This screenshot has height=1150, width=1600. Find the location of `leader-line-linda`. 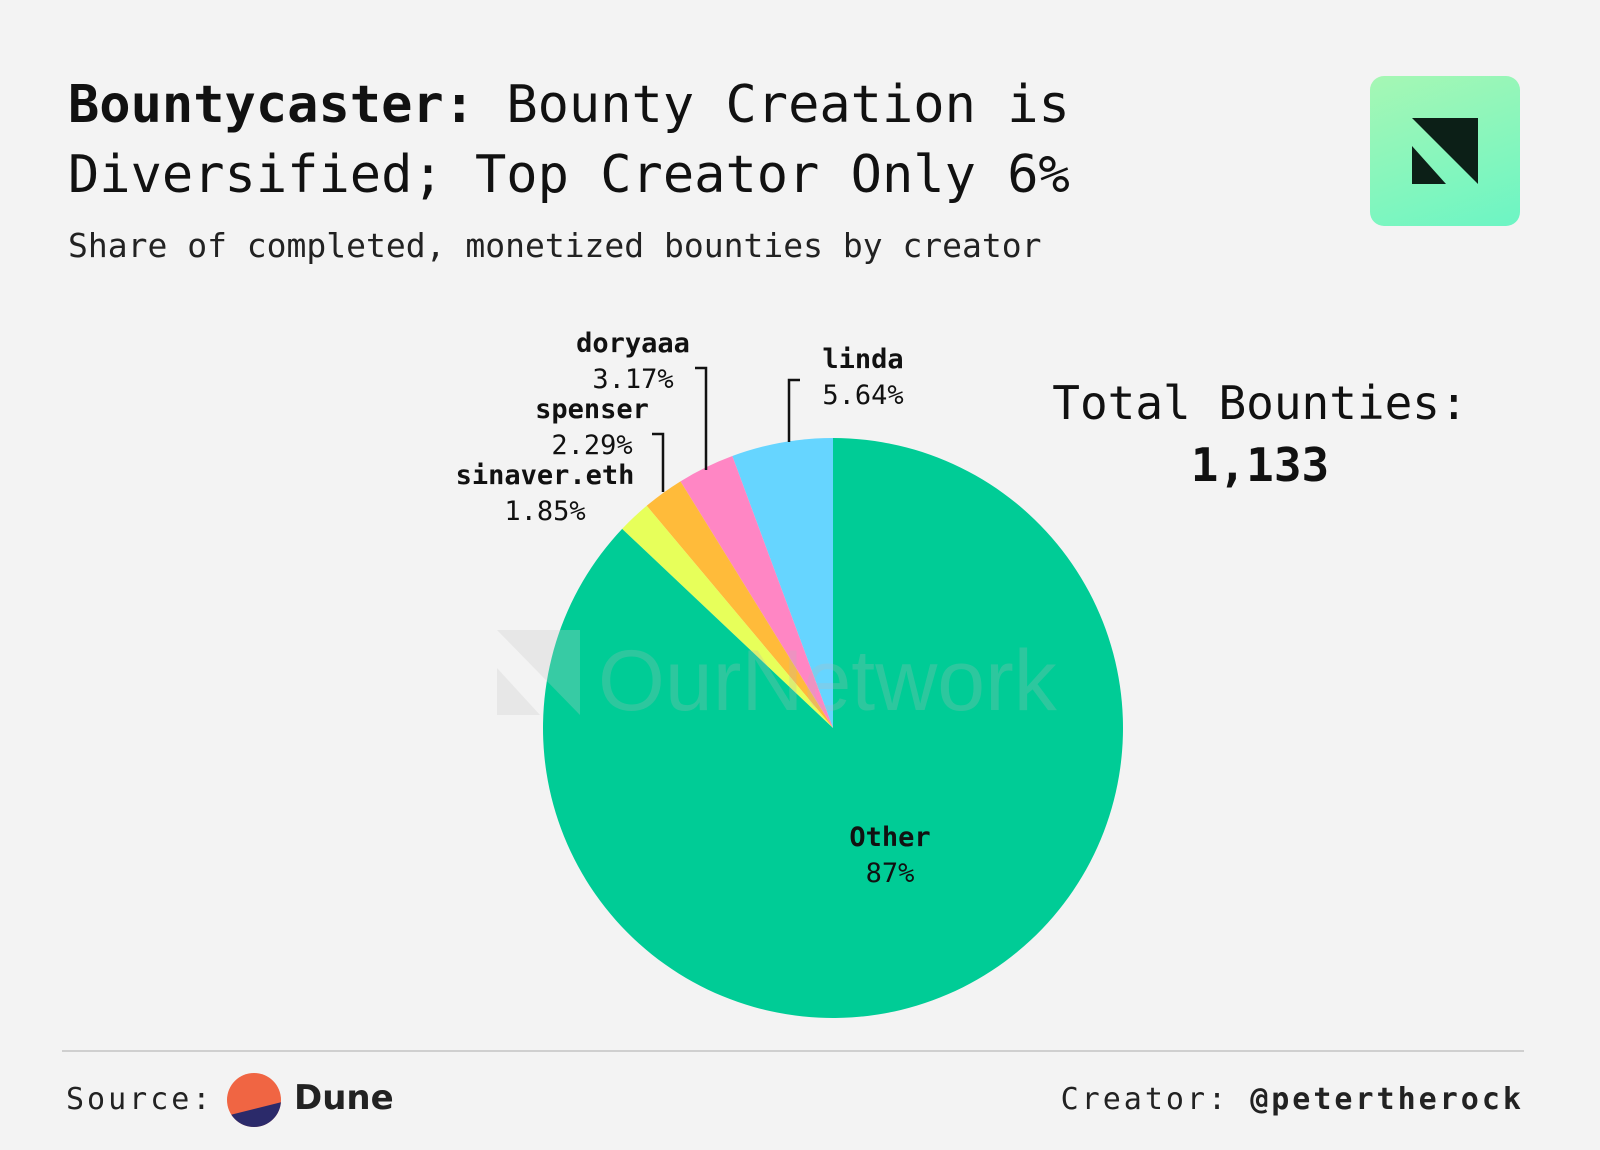

leader-line-linda is located at coordinates (793, 410).